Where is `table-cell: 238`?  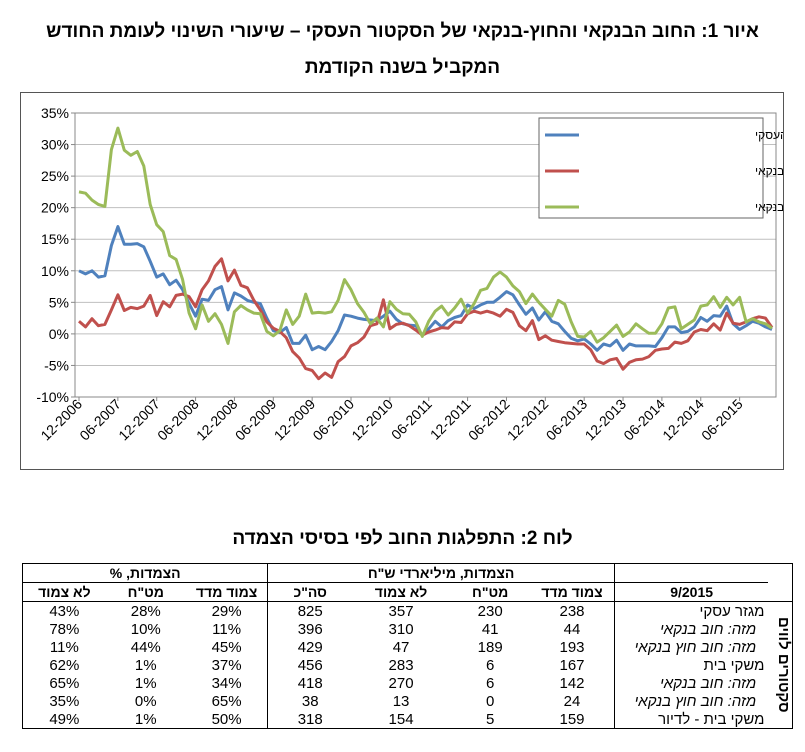
table-cell: 238 is located at coordinates (572, 611).